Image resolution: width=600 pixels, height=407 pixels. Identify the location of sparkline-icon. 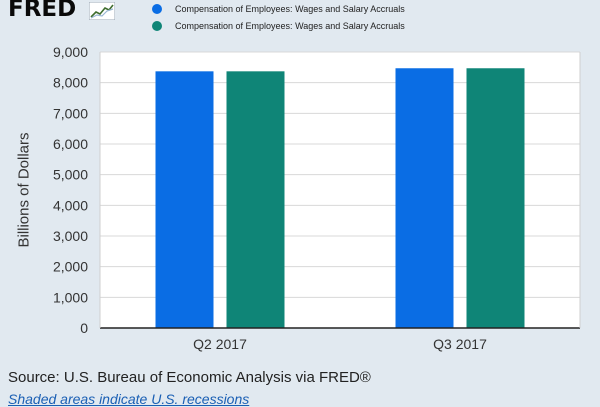
(102, 11).